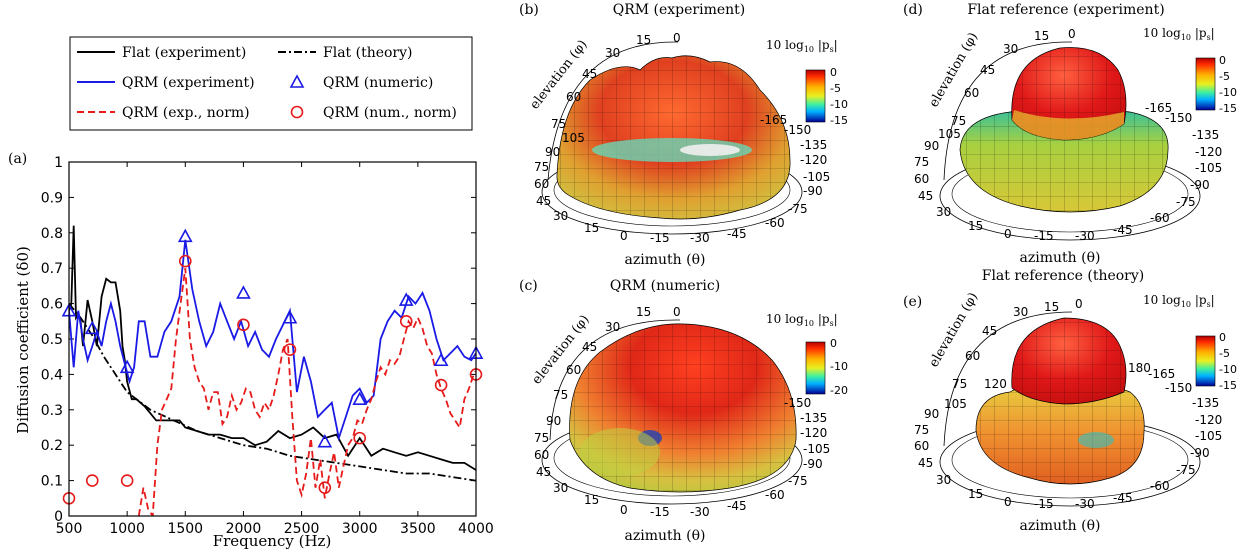  I want to click on panel-e-el-tick-75: 75, so click(959, 384).